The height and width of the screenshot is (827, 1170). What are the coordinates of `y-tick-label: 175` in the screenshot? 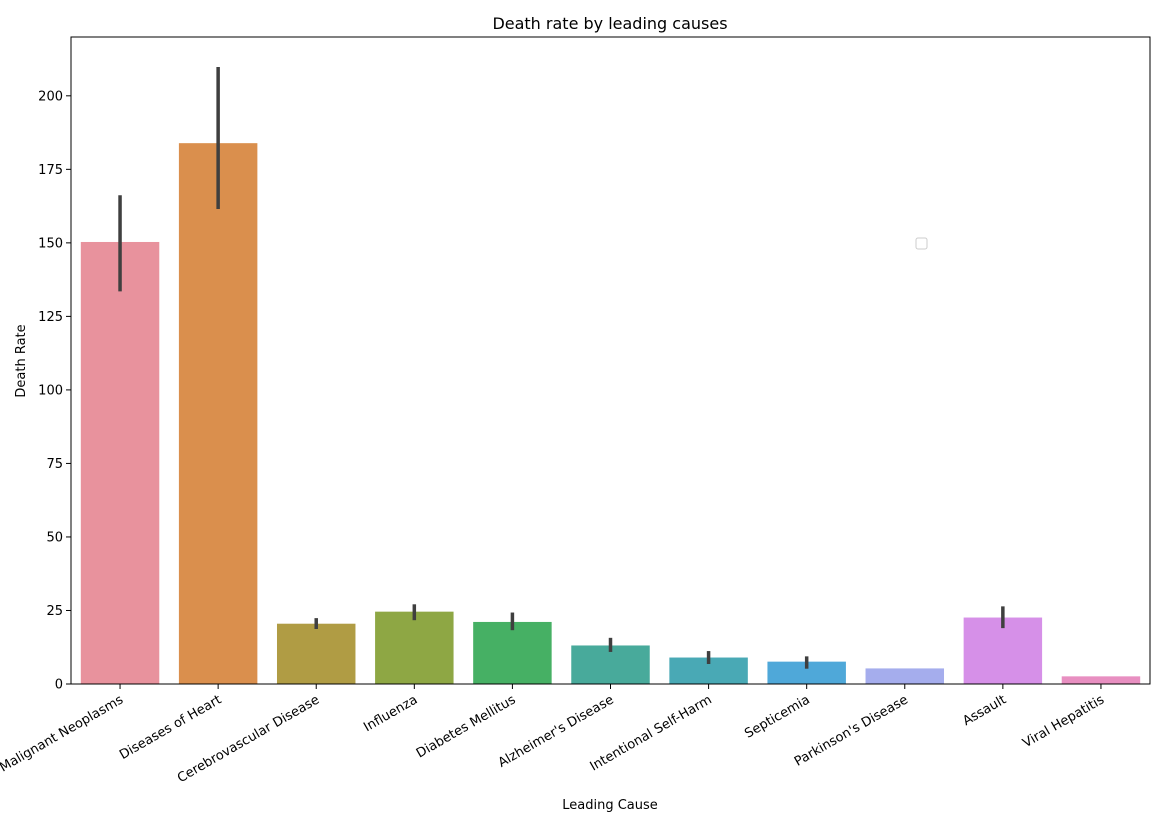 It's located at (50, 170).